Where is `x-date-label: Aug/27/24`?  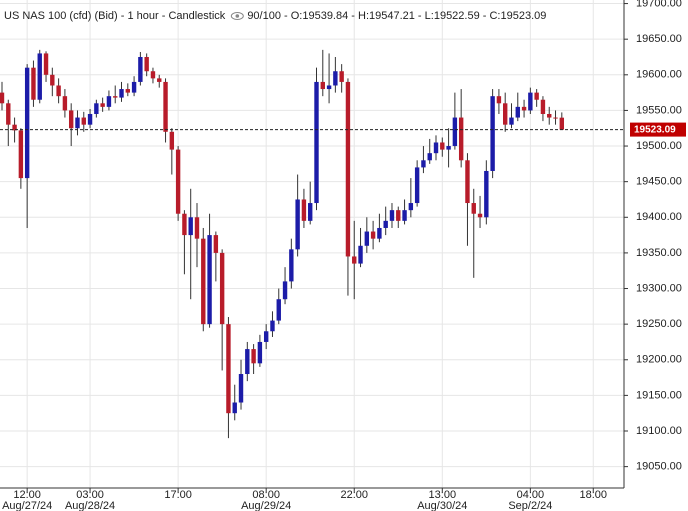 x-date-label: Aug/27/24 is located at coordinates (27, 505).